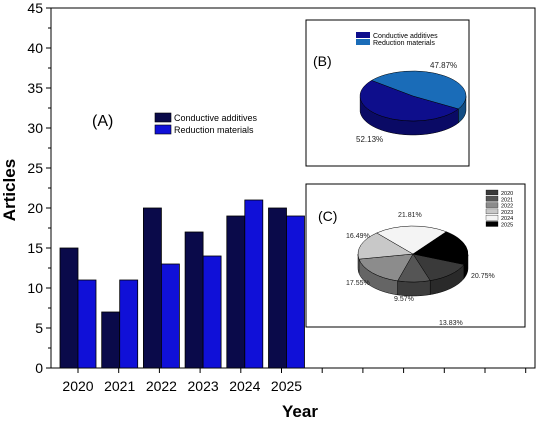 This screenshot has height=422, width=550. I want to click on panel-label-c: (C), so click(327, 216).